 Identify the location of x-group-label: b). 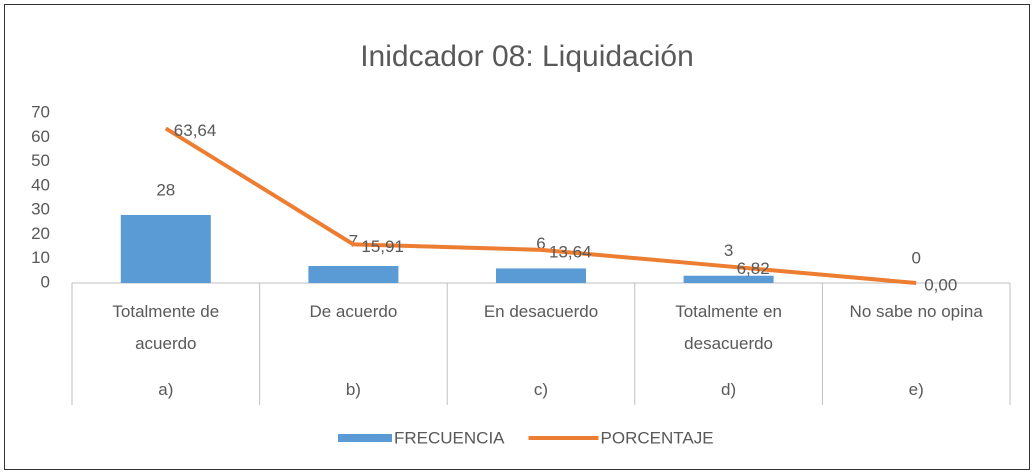
(353, 389).